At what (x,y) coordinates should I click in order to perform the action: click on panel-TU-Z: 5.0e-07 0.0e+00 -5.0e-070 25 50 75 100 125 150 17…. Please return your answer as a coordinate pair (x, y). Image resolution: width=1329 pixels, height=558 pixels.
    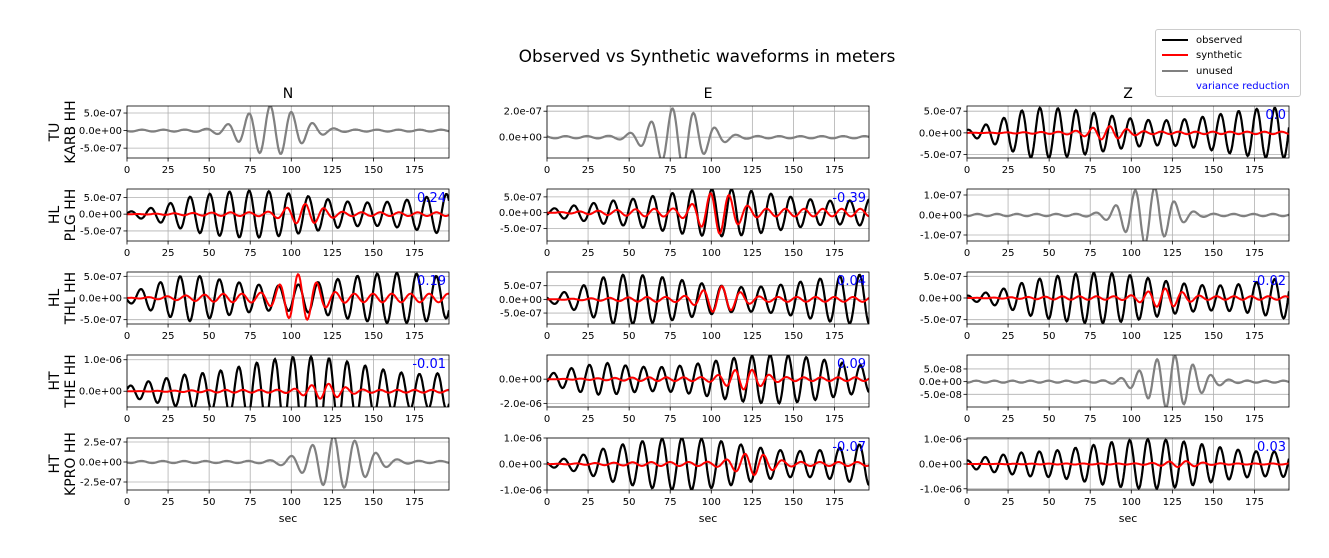
    Looking at the image, I should click on (1104, 140).